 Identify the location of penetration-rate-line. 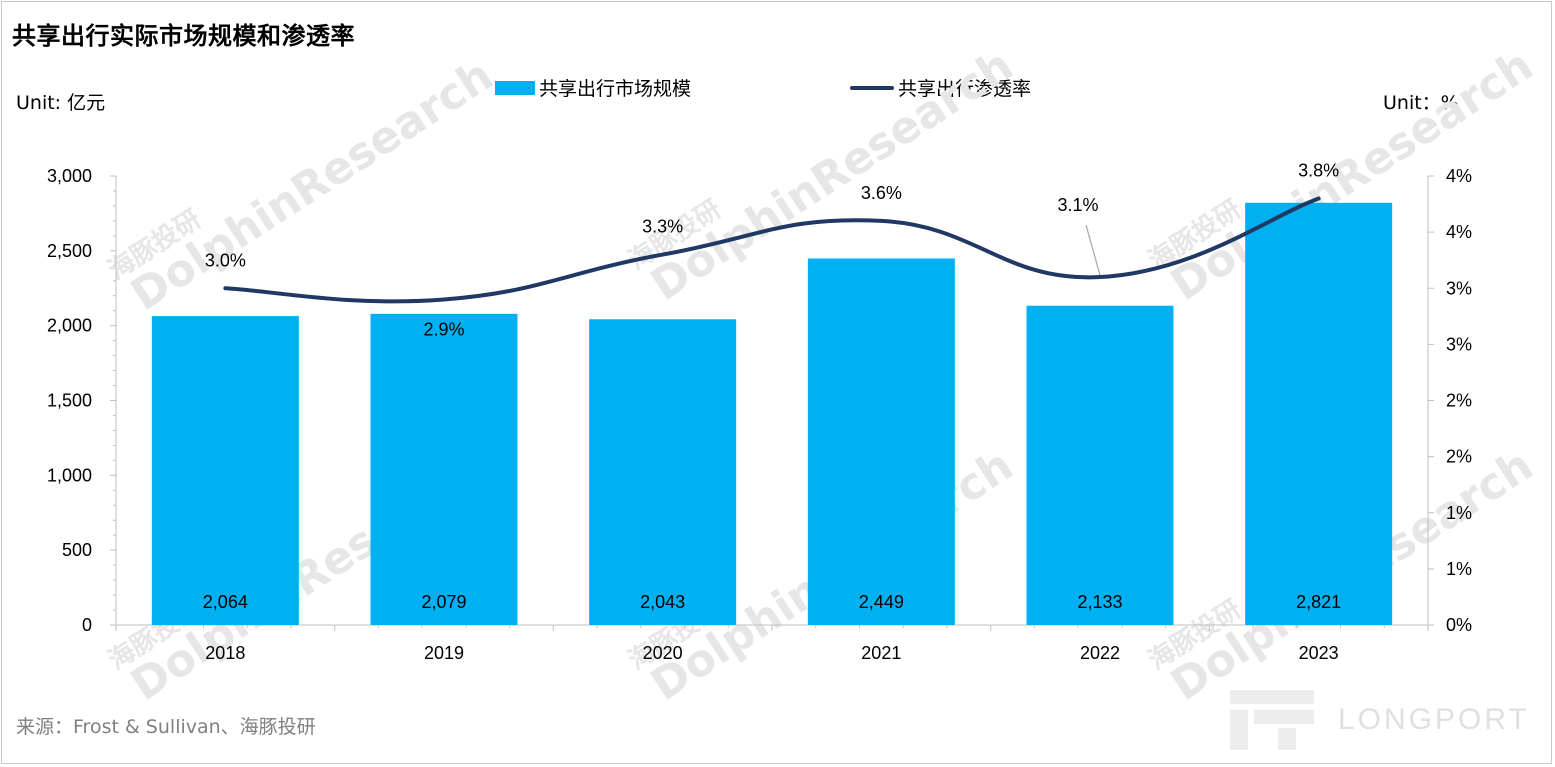
(772, 250).